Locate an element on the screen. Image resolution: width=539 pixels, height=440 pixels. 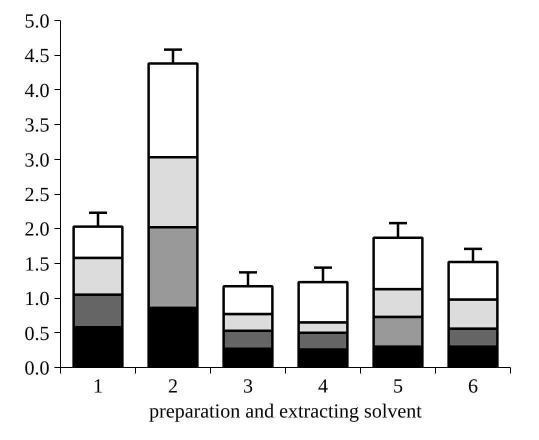
x-axis-title: preparation and extracting solvent is located at coordinates (285, 411).